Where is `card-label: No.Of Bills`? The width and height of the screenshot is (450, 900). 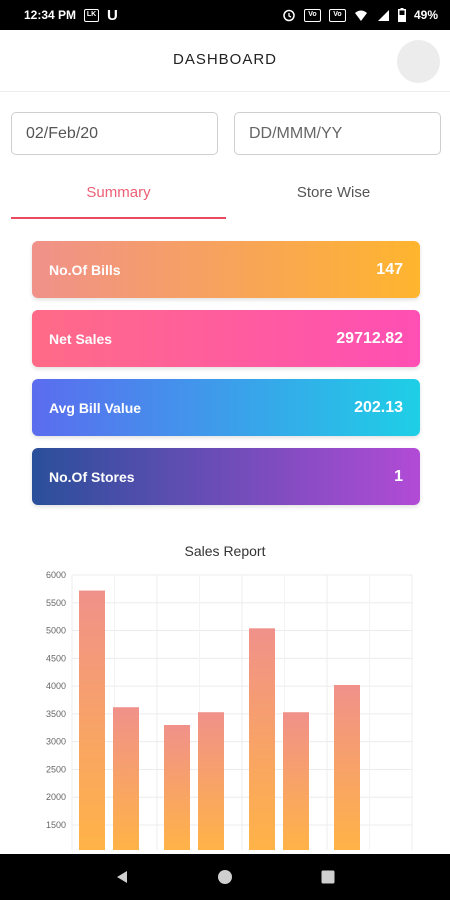 card-label: No.Of Bills is located at coordinates (85, 269).